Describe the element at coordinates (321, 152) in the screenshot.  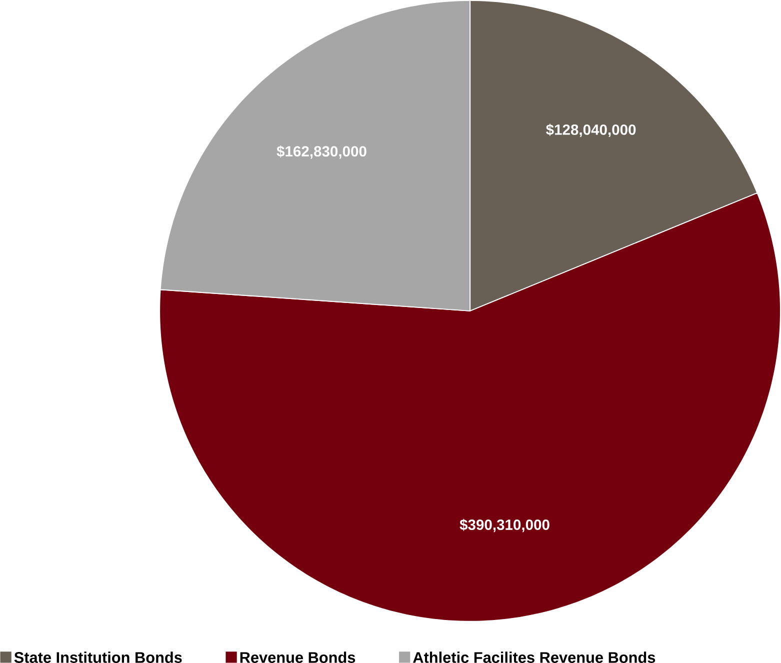
I see `data-label: $162,830,000` at that location.